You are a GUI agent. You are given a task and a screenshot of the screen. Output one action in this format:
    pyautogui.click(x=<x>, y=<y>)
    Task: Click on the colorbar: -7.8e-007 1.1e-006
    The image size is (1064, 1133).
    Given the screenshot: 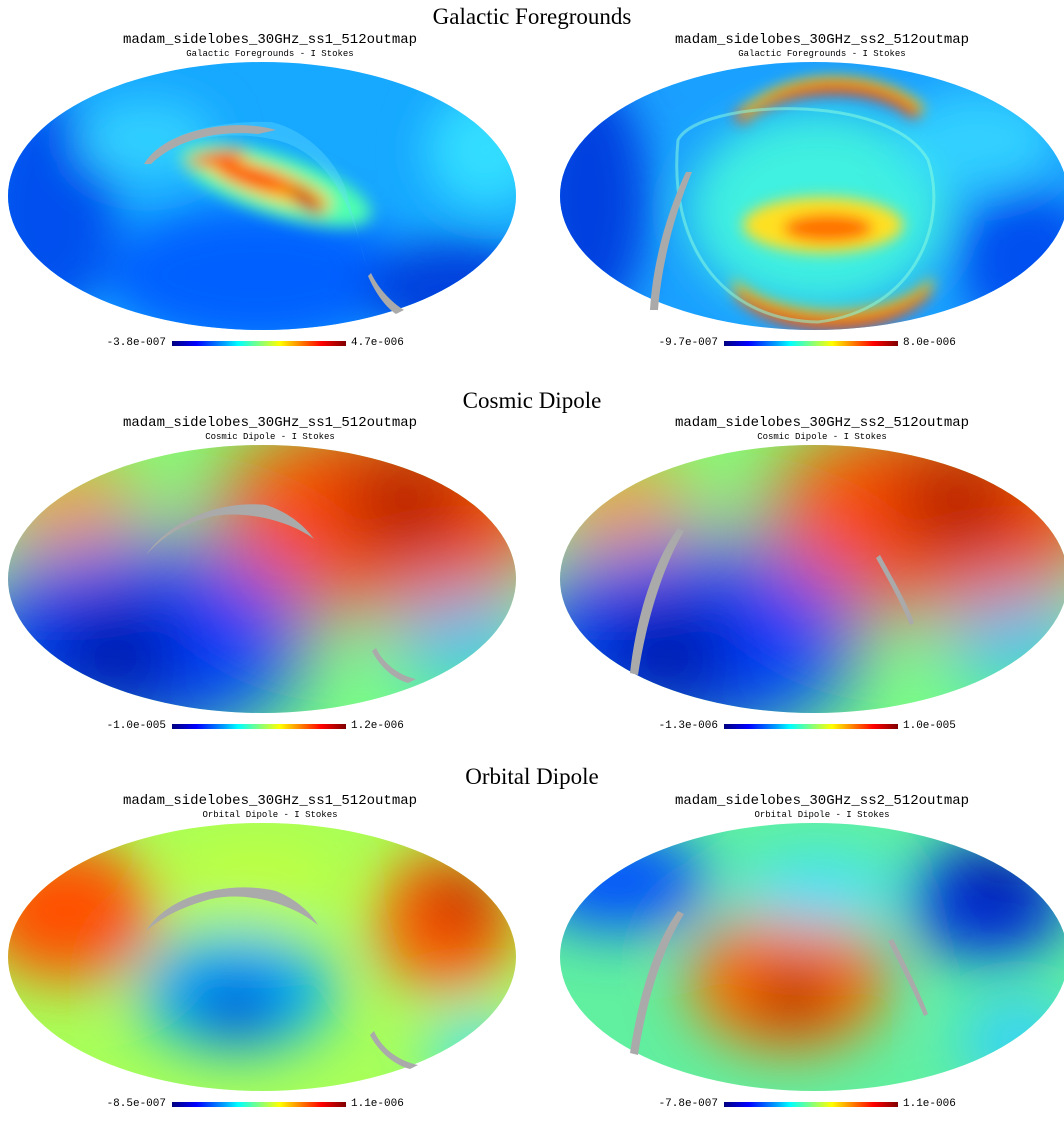 What is the action you would take?
    pyautogui.click(x=808, y=1105)
    